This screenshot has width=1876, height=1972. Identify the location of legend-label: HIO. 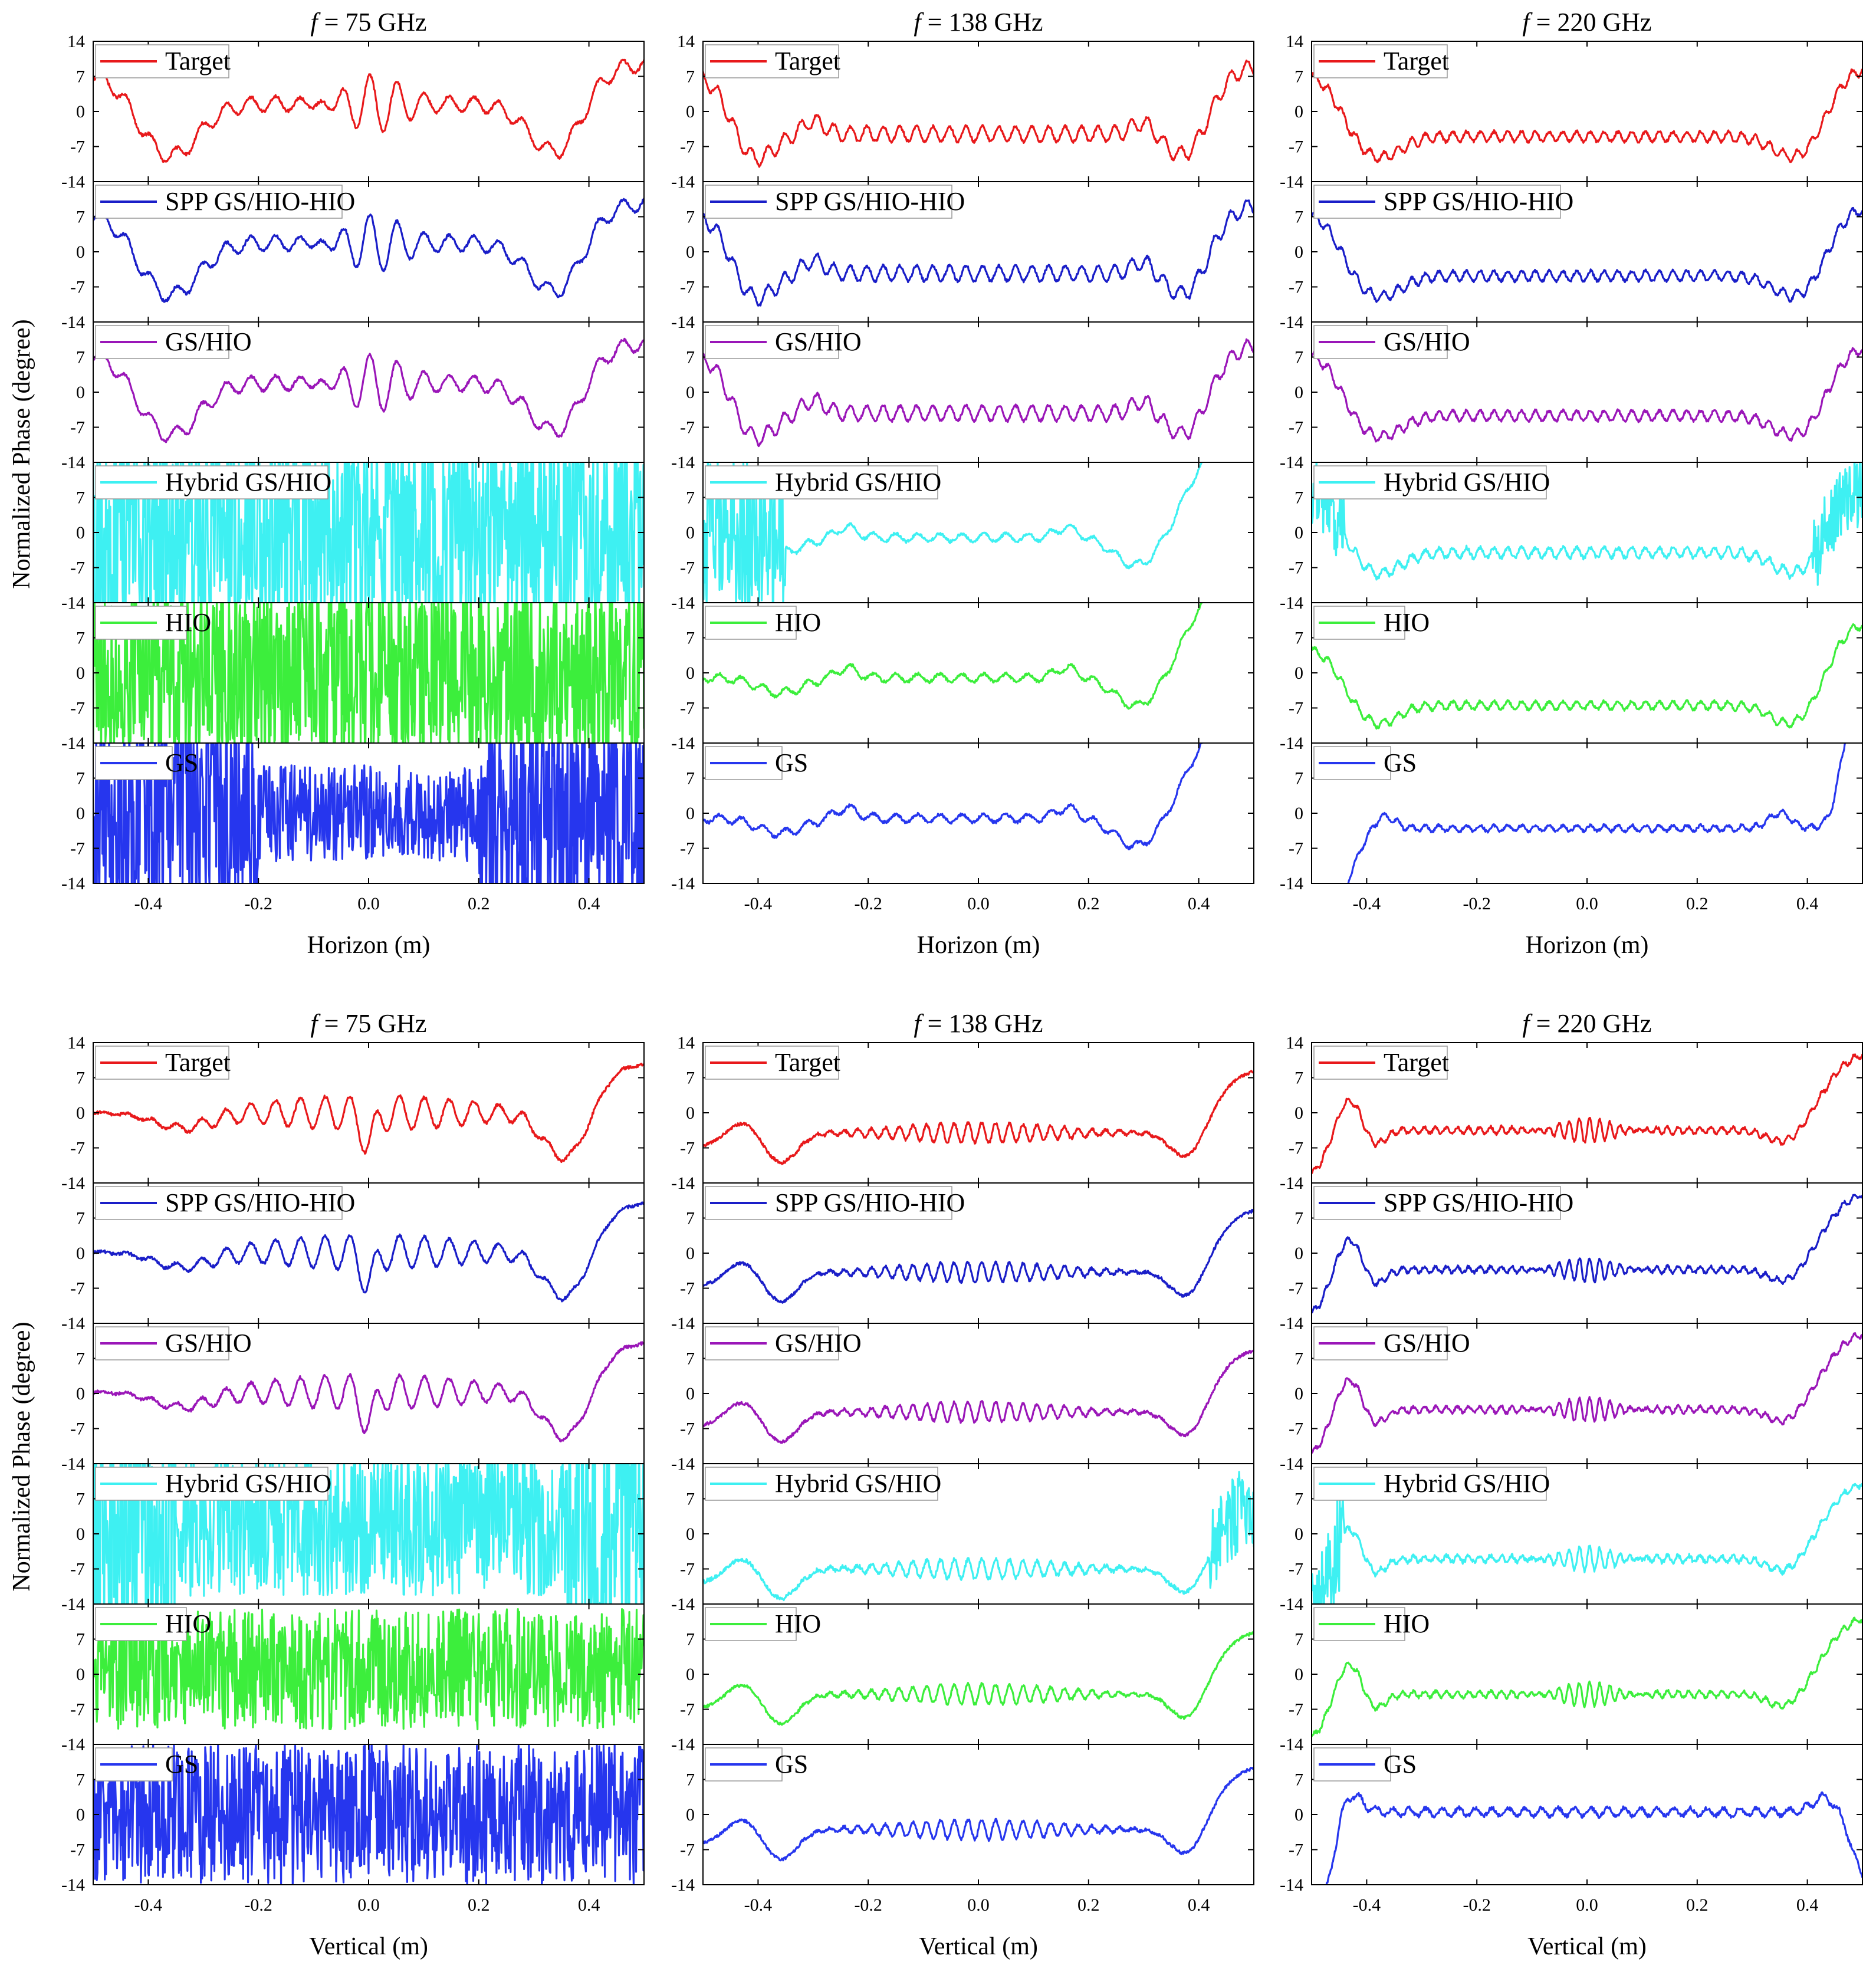
(798, 1624).